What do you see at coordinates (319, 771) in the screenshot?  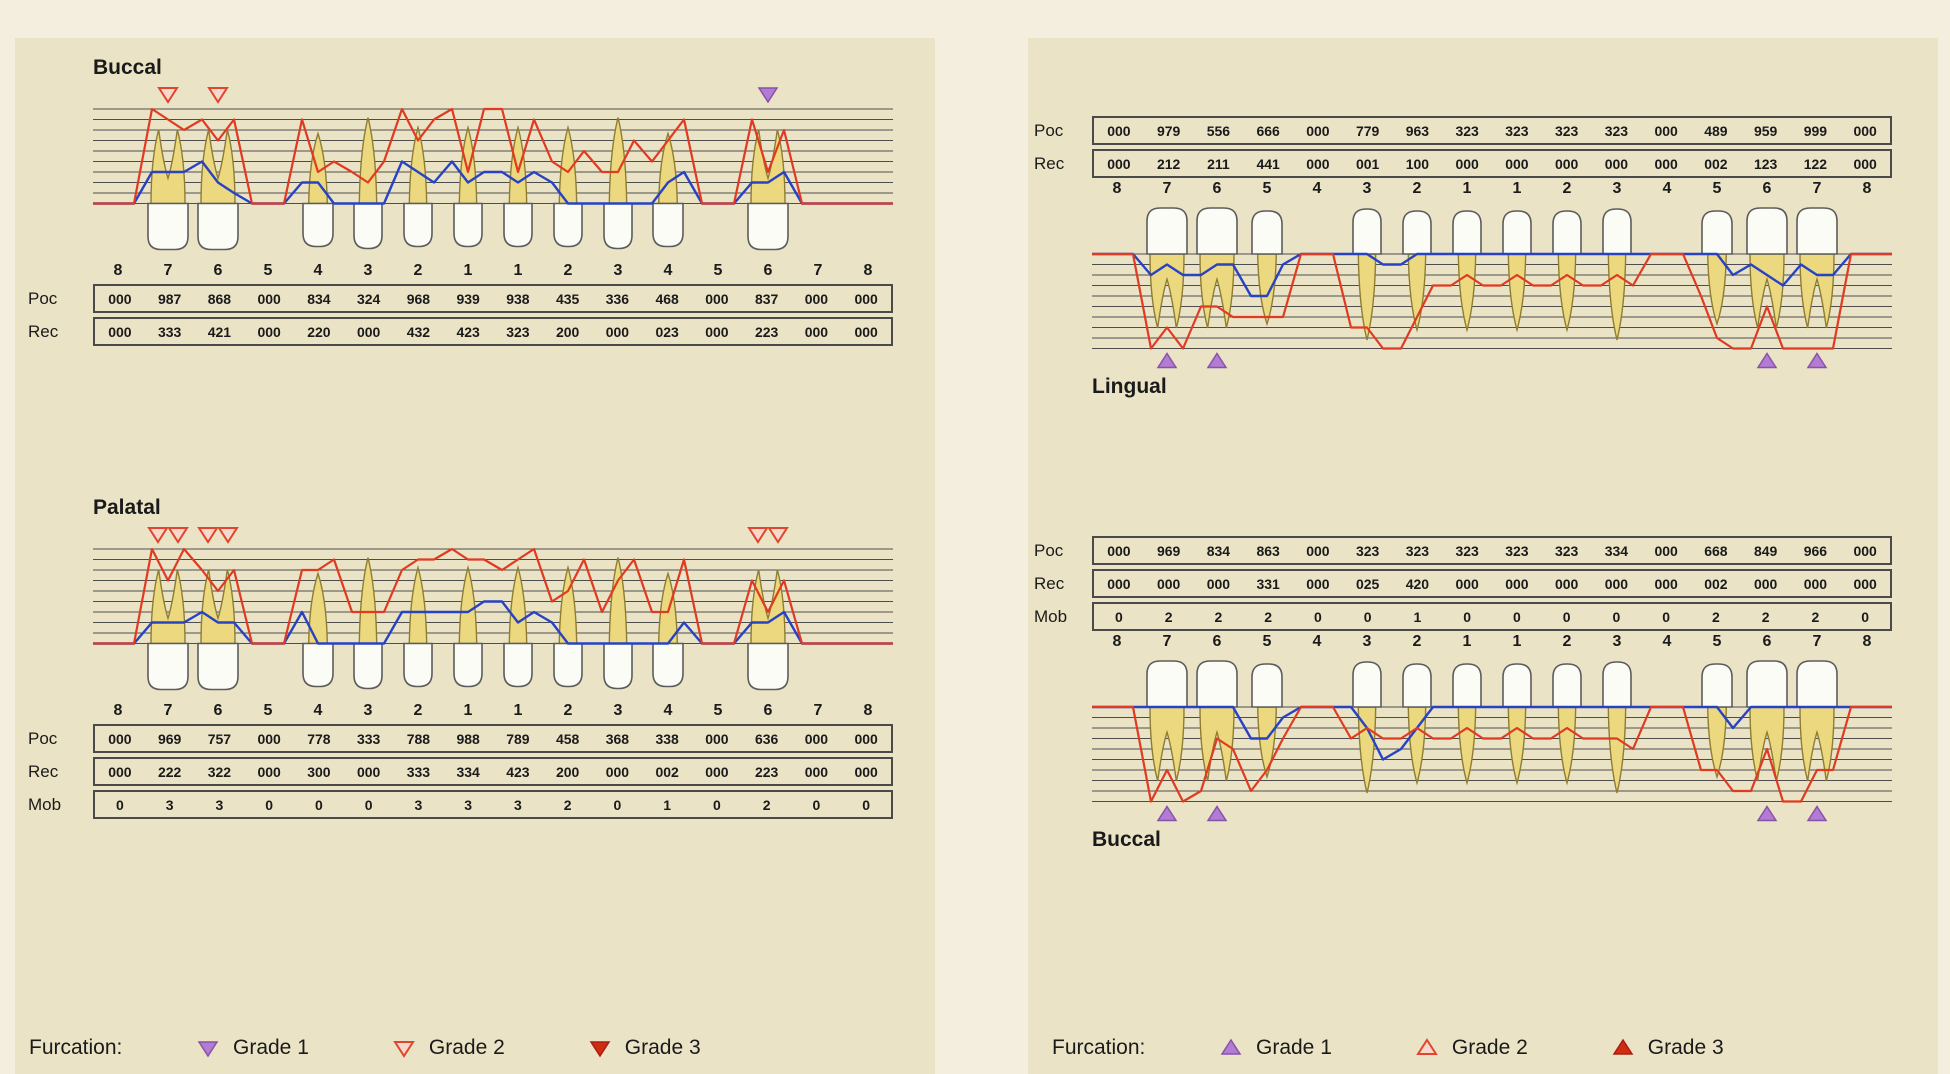 I see `value-cell: 300` at bounding box center [319, 771].